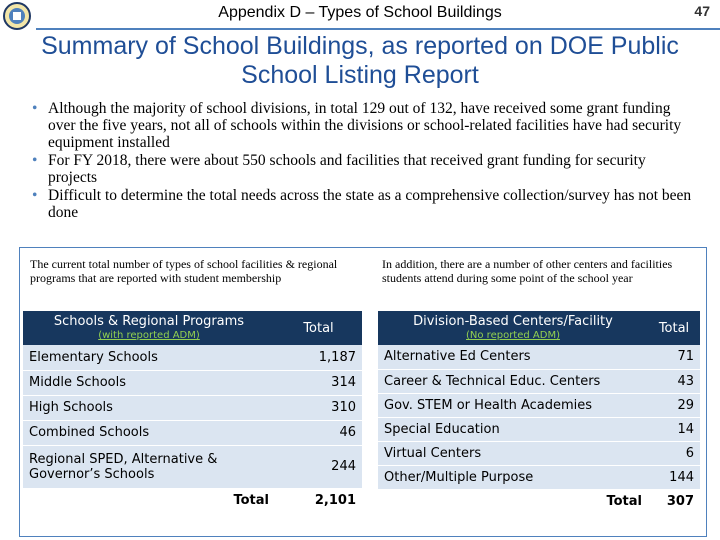  Describe the element at coordinates (149, 335) in the screenshot. I see `header-sub: (with reported ADM)` at that location.